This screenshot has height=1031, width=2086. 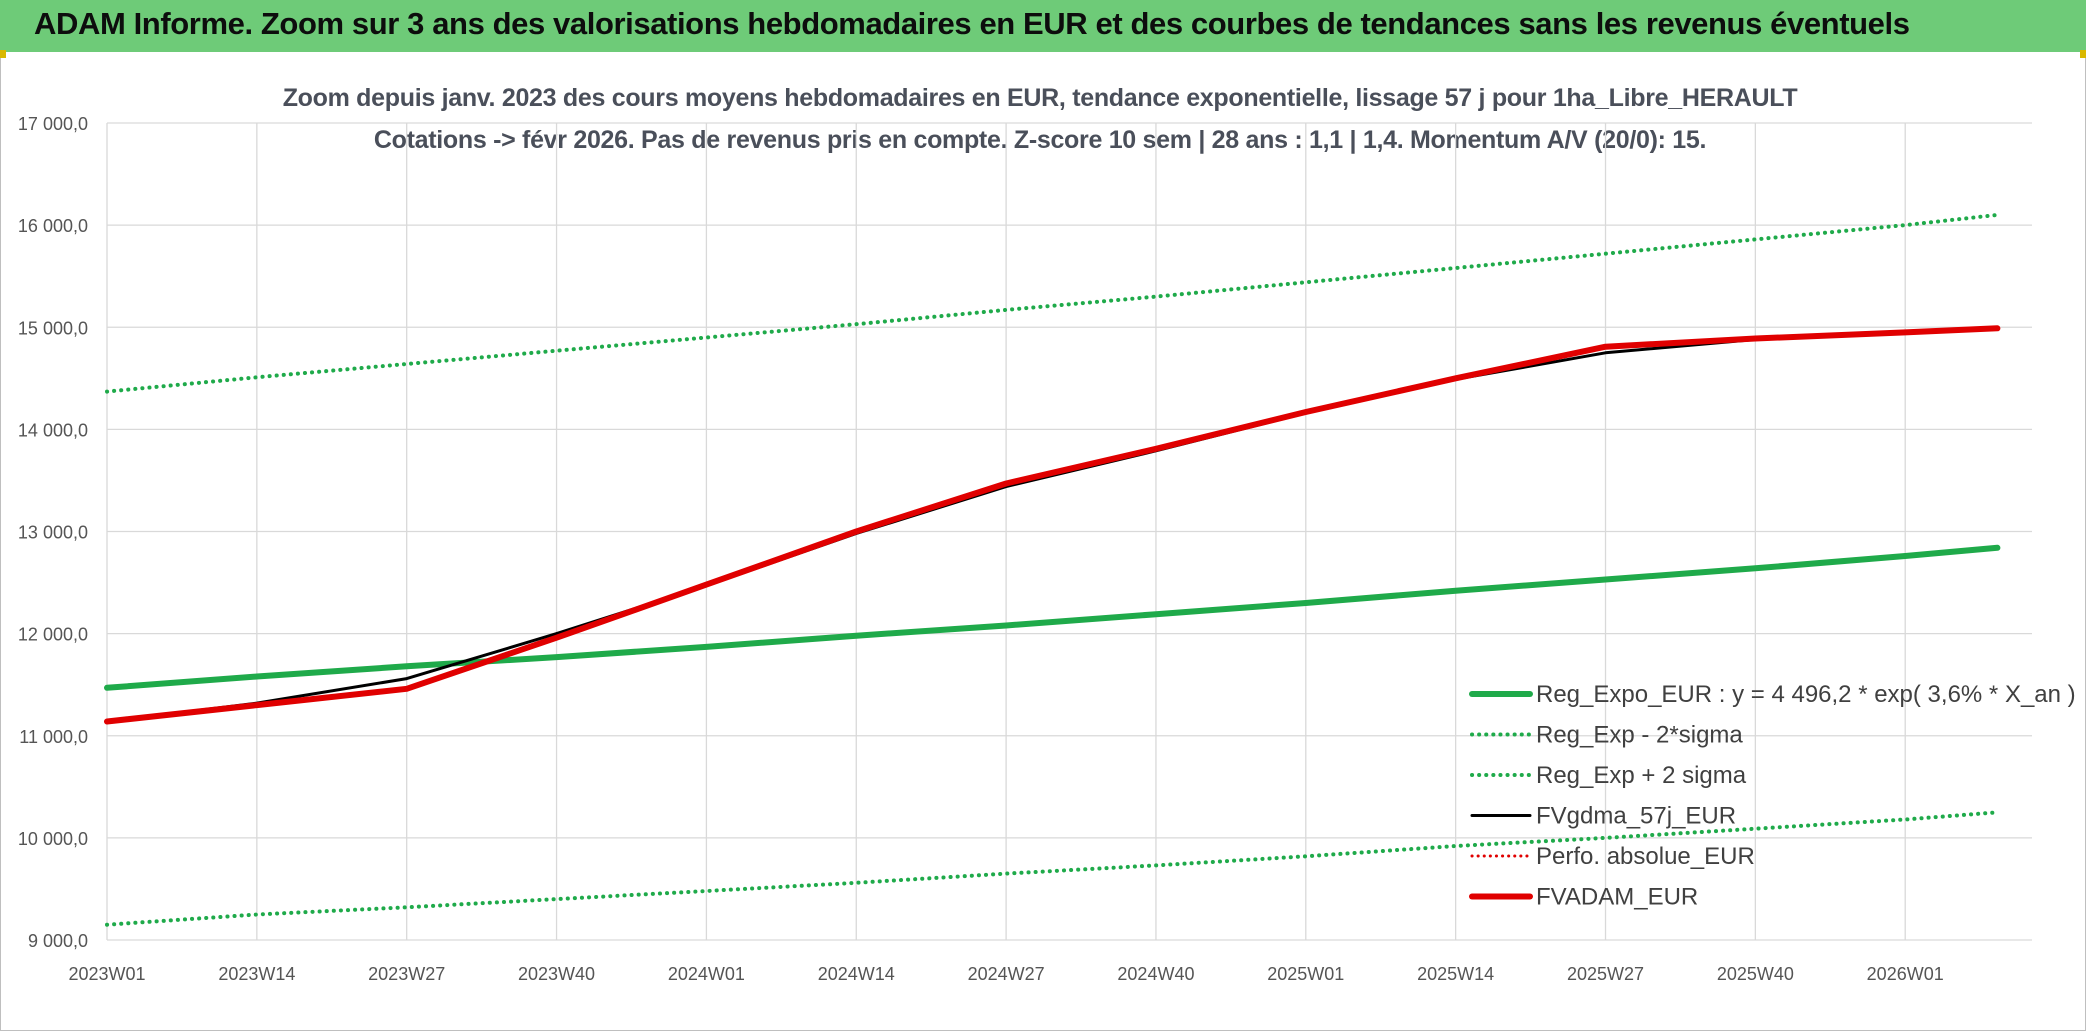 I want to click on y-tick-label: 16 000,0, so click(x=53, y=226).